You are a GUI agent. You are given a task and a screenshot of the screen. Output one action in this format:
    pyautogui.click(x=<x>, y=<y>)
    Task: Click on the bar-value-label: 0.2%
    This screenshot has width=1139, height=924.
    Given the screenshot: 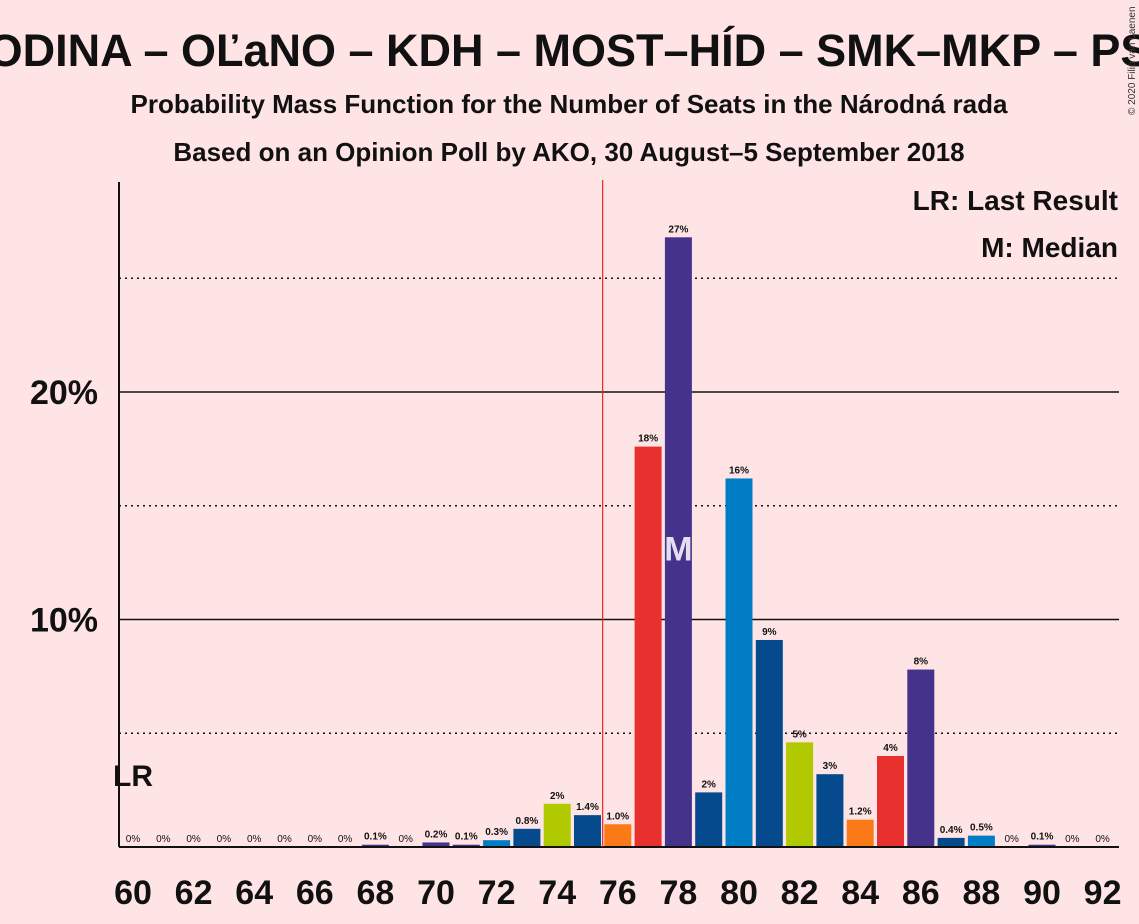 What is the action you would take?
    pyautogui.click(x=436, y=834)
    